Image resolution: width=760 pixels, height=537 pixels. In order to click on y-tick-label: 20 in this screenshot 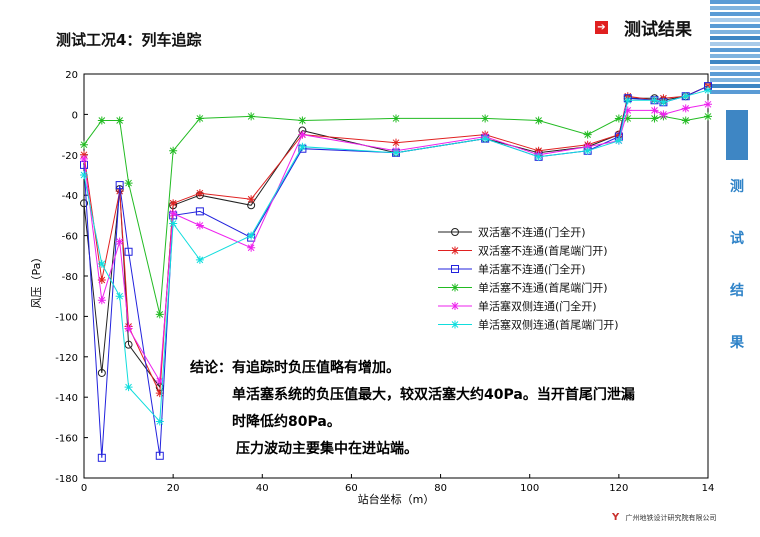, I will do `click(71, 75)`.